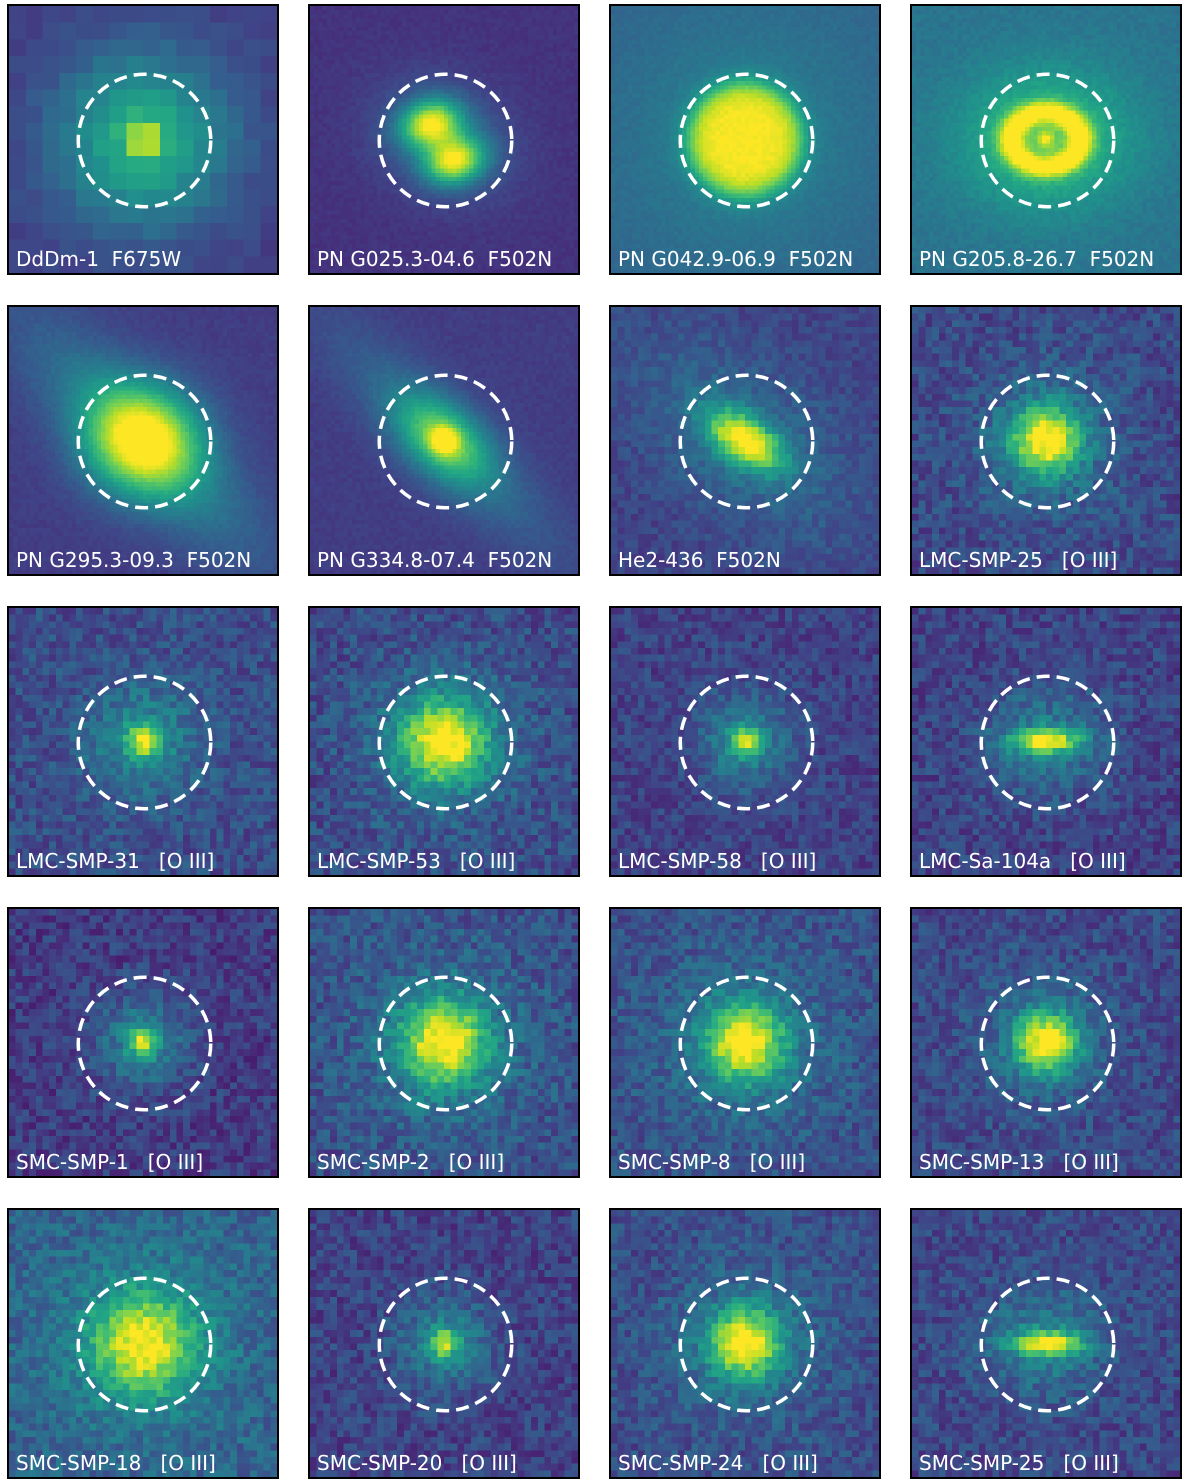  I want to click on panel-smc-smp-18: SMC-SMP-18 [O III], so click(143, 1343).